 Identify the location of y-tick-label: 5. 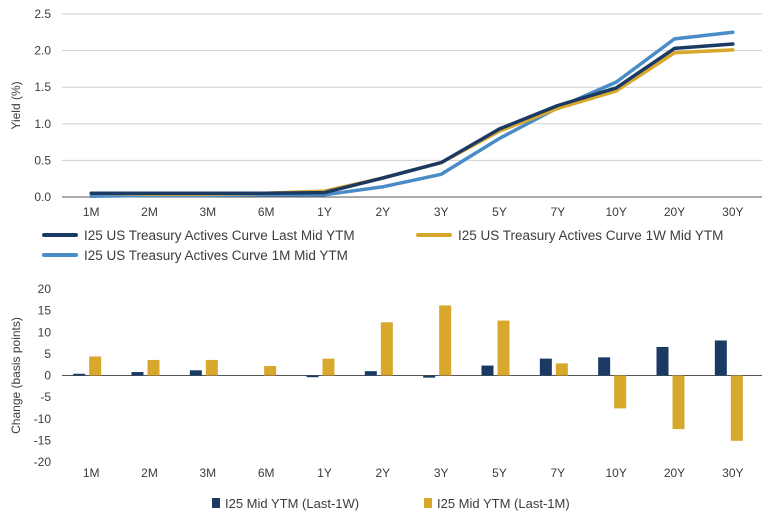
(47, 354).